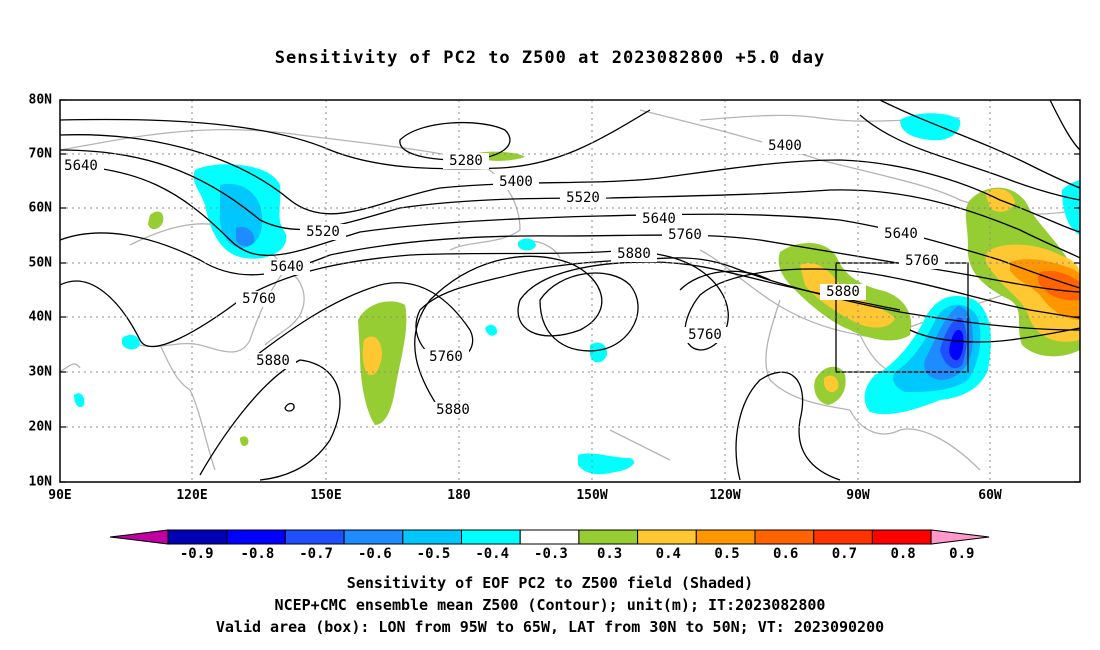 Image resolution: width=1100 pixels, height=650 pixels. What do you see at coordinates (156, 220) in the screenshot?
I see `positive-blob-small-a` at bounding box center [156, 220].